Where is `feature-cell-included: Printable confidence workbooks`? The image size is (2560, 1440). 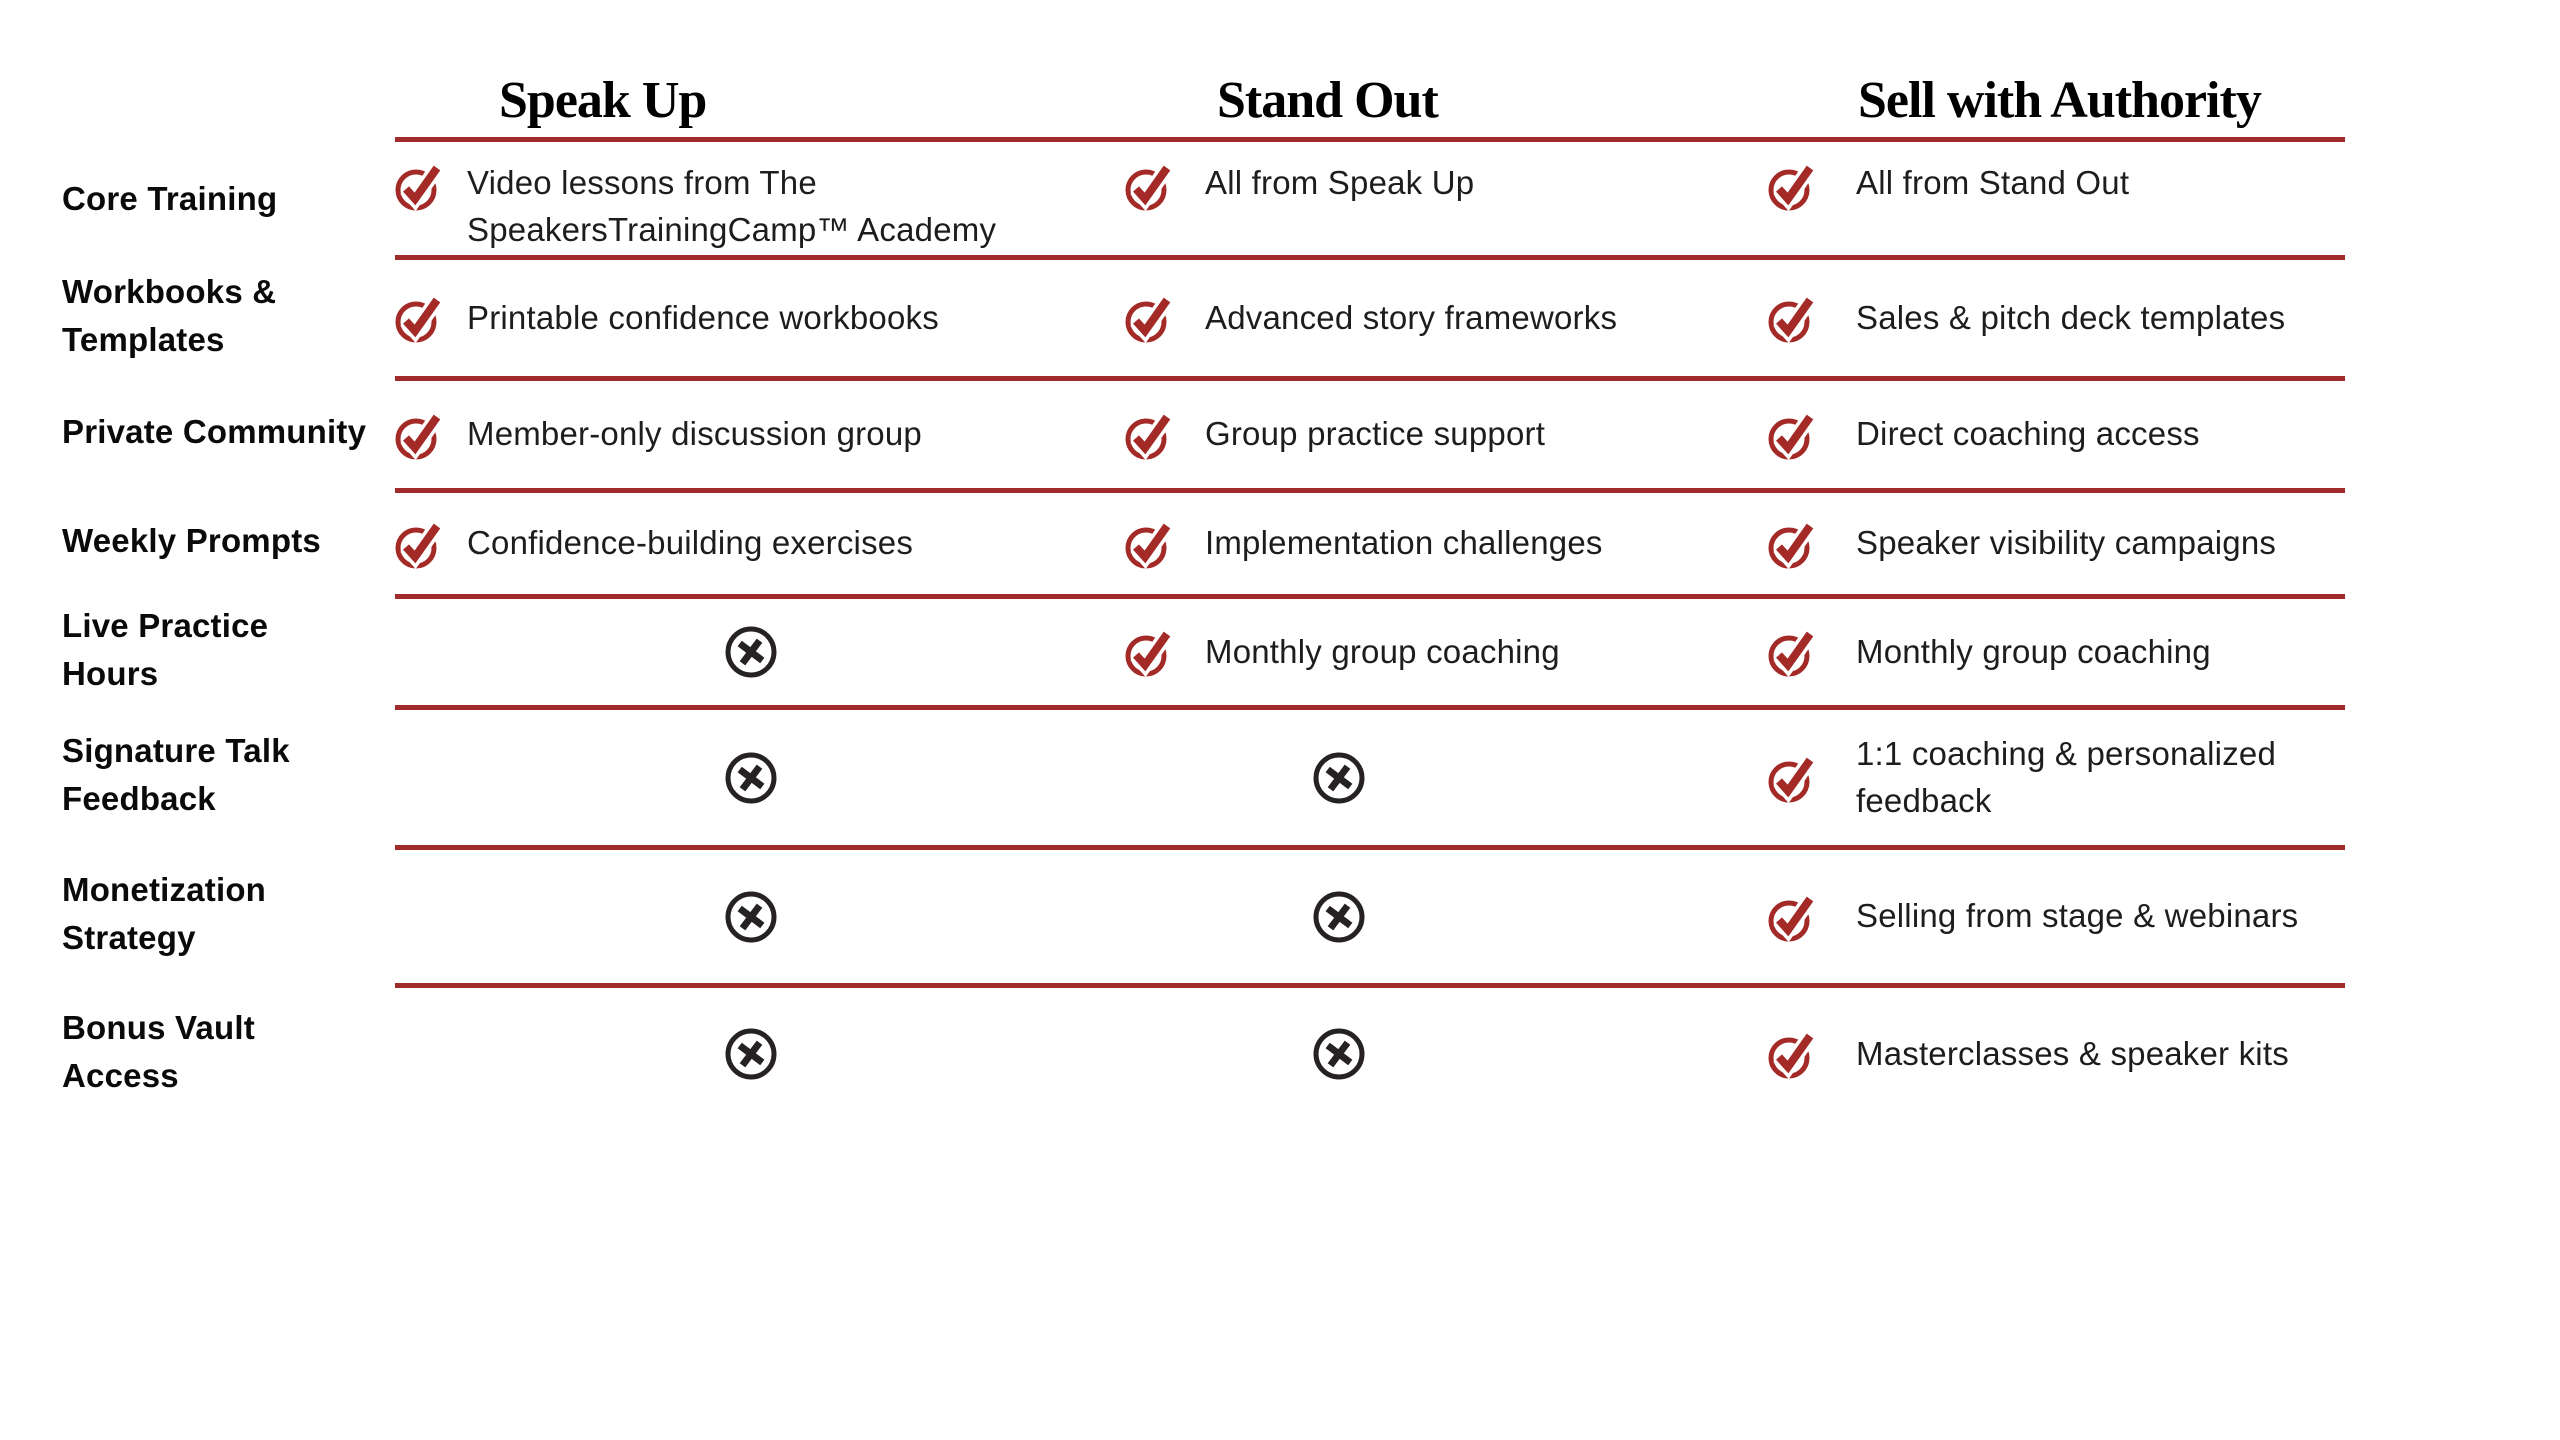
feature-cell-included: Printable confidence workbooks is located at coordinates (760, 315).